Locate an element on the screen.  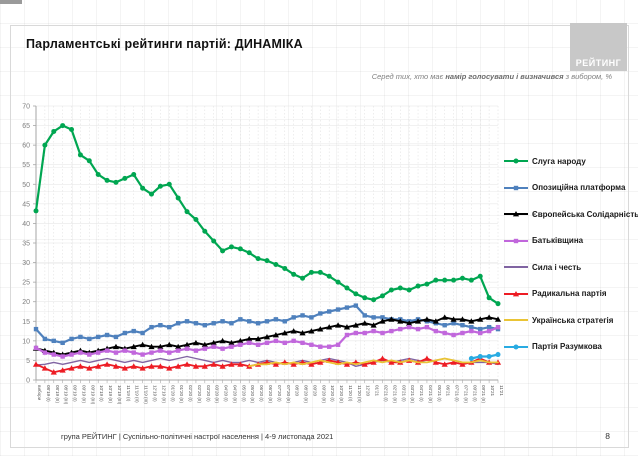
corner-artifact is located at coordinates (11, 2).